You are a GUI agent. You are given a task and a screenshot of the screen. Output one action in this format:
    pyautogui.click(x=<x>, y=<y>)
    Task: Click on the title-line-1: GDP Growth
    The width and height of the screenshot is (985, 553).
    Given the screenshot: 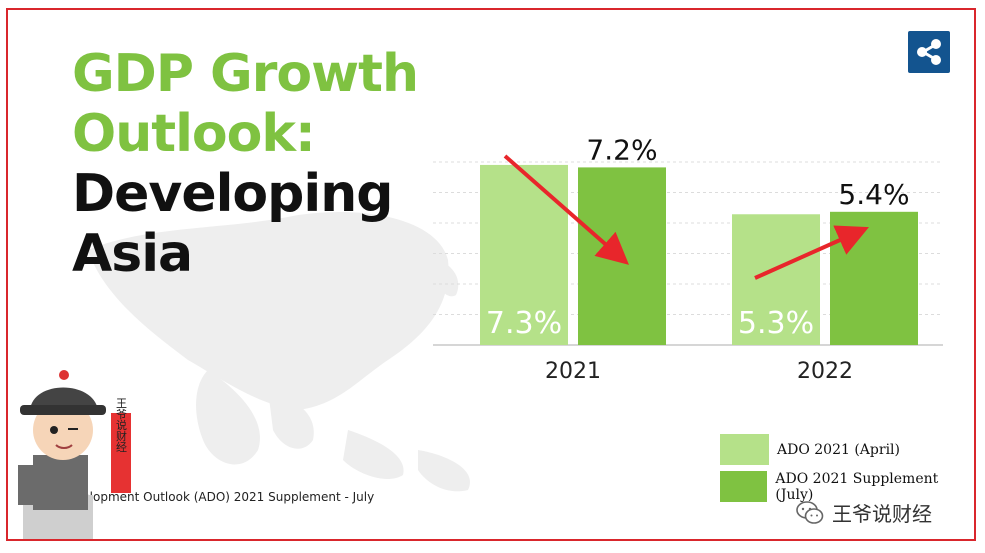 What is the action you would take?
    pyautogui.click(x=245, y=74)
    